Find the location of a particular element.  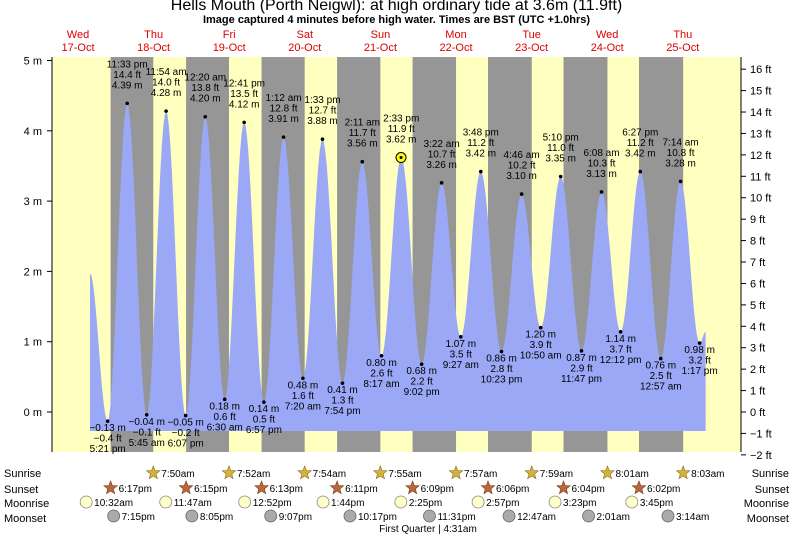

date-label: 22-Oct is located at coordinates (455, 48).